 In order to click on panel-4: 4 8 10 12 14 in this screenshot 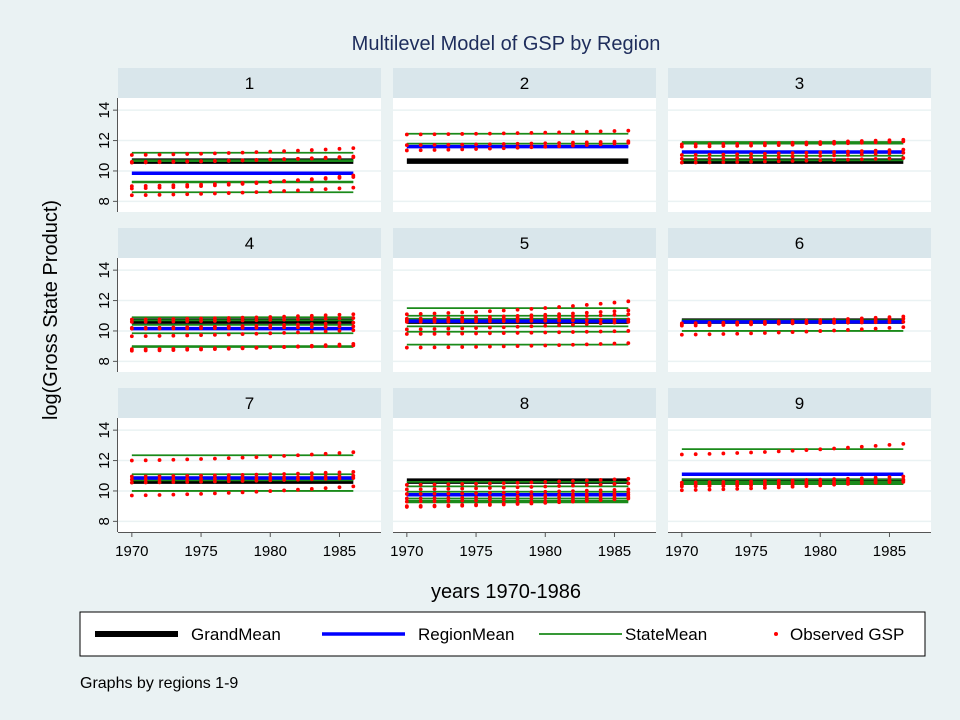, I will do `click(238, 300)`.